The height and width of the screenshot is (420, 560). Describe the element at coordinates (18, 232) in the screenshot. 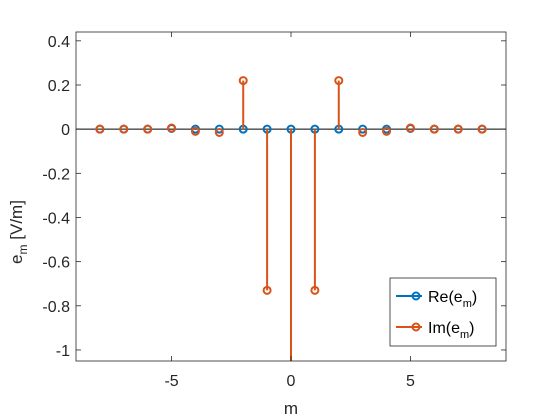

I see `y-axis-label: em [V/m]` at that location.